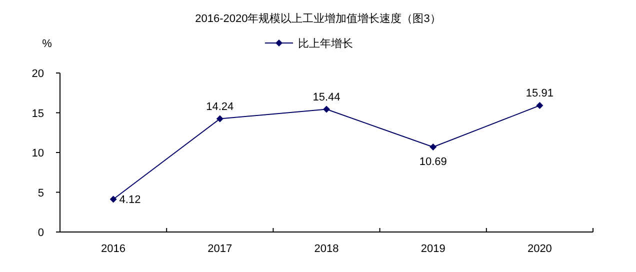 The image size is (636, 272). What do you see at coordinates (326, 97) in the screenshot?
I see `label: 15.44` at bounding box center [326, 97].